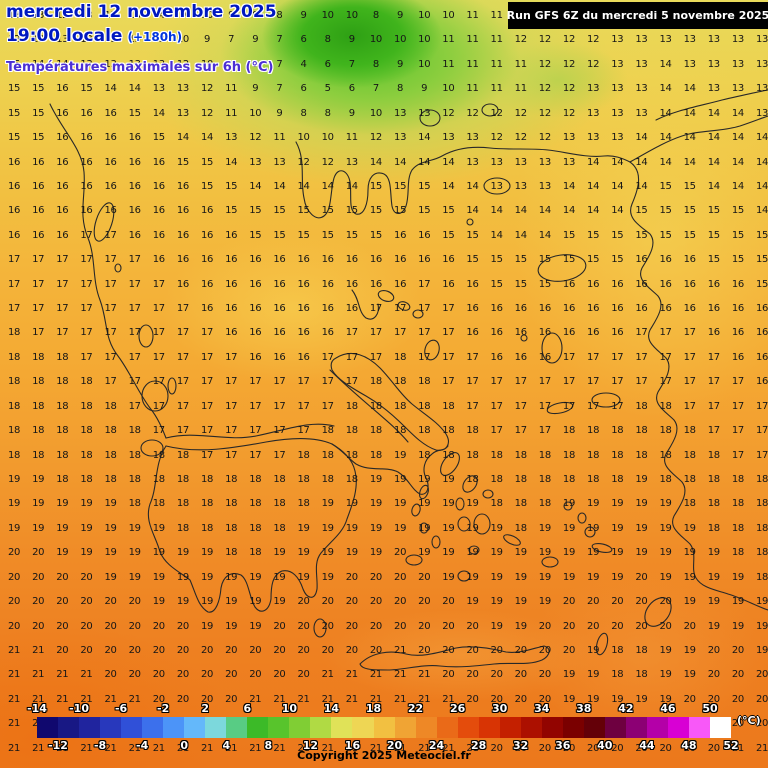 The width and height of the screenshot is (768, 768). I want to click on copyright: Copyright 2025 Meteociel.fr, so click(384, 755).